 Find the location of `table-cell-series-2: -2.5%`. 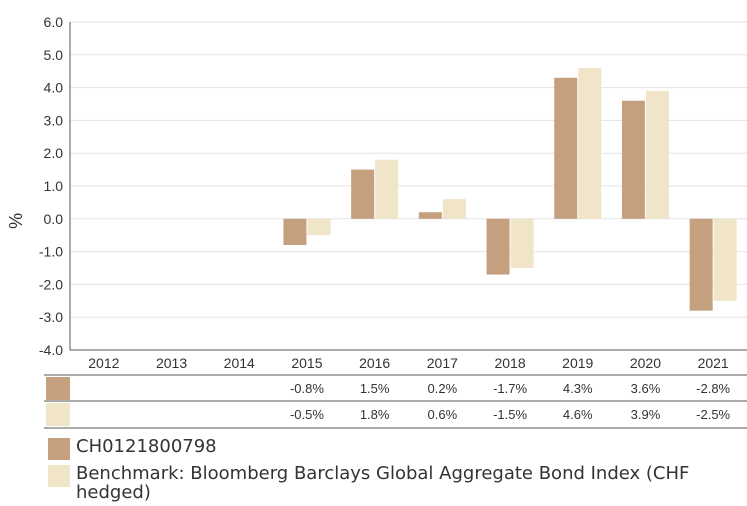

table-cell-series-2: -2.5% is located at coordinates (713, 414).